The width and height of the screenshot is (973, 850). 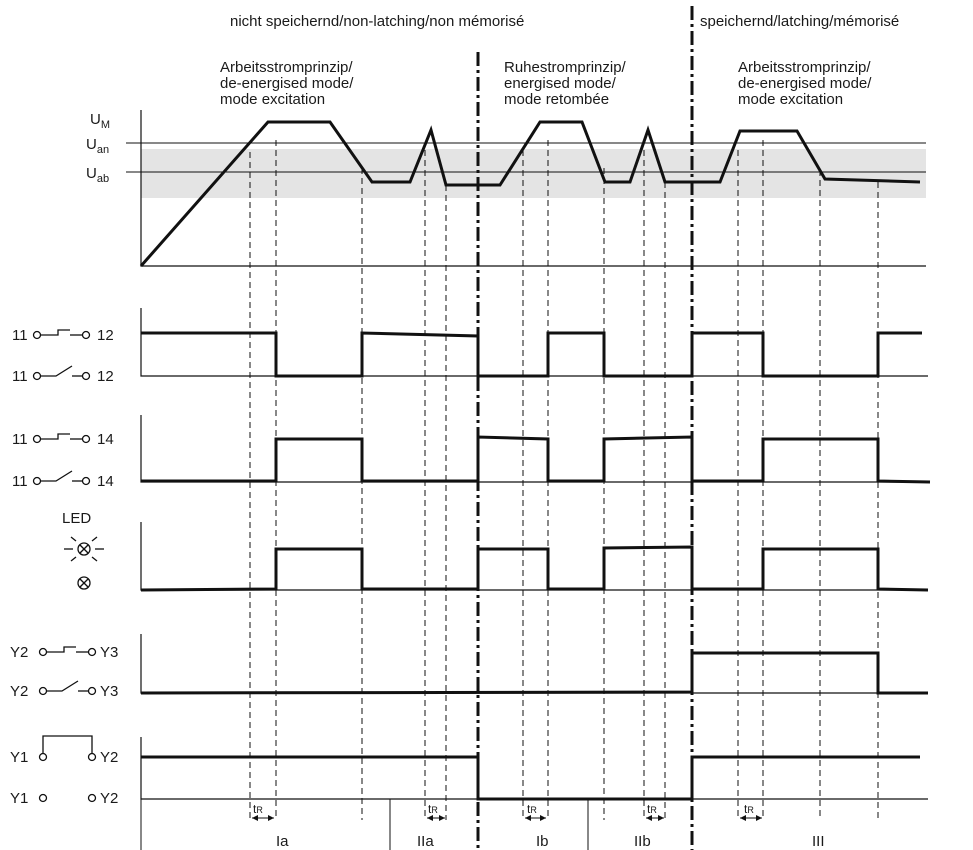 I want to click on axis-y2-y3, so click(x=534, y=664).